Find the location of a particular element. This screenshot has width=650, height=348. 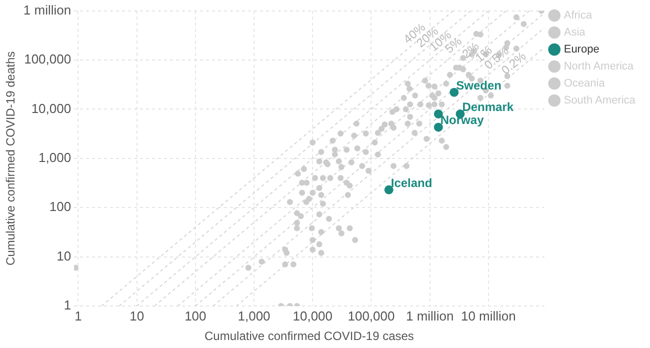

x-tick-label: 10 million is located at coordinates (488, 316).